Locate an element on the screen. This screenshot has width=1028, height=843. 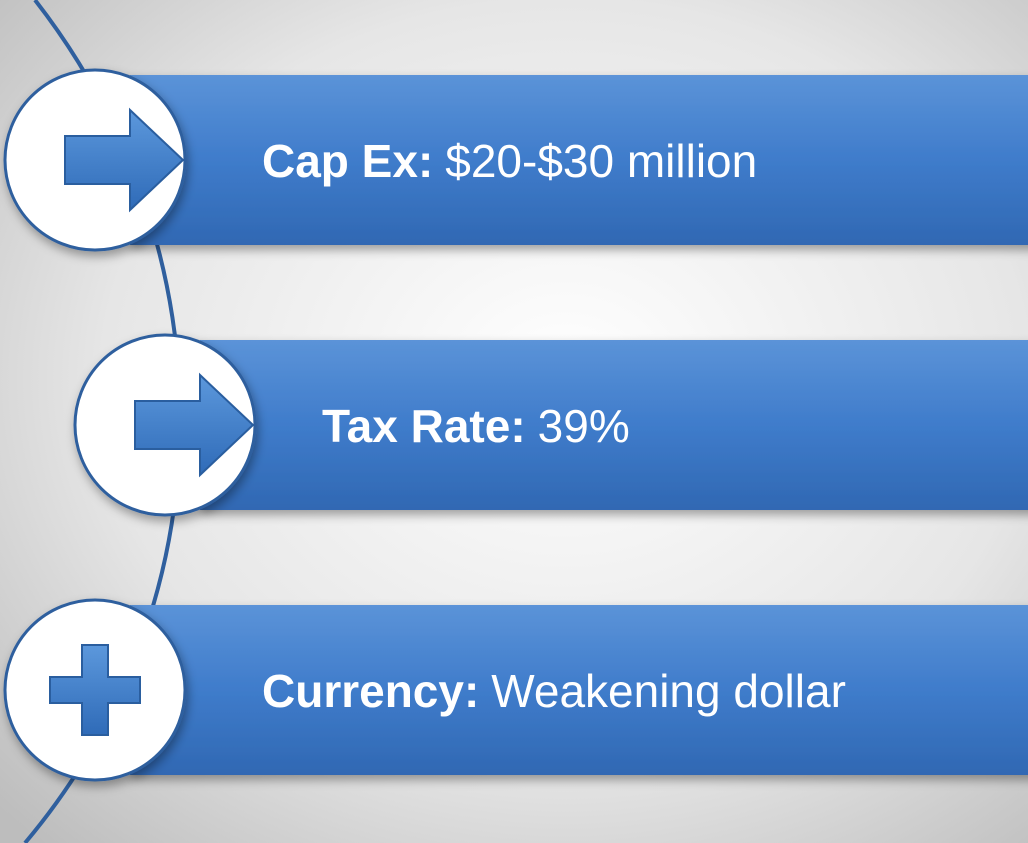
row-text: Currency: Weakening dollar is located at coordinates (554, 691).